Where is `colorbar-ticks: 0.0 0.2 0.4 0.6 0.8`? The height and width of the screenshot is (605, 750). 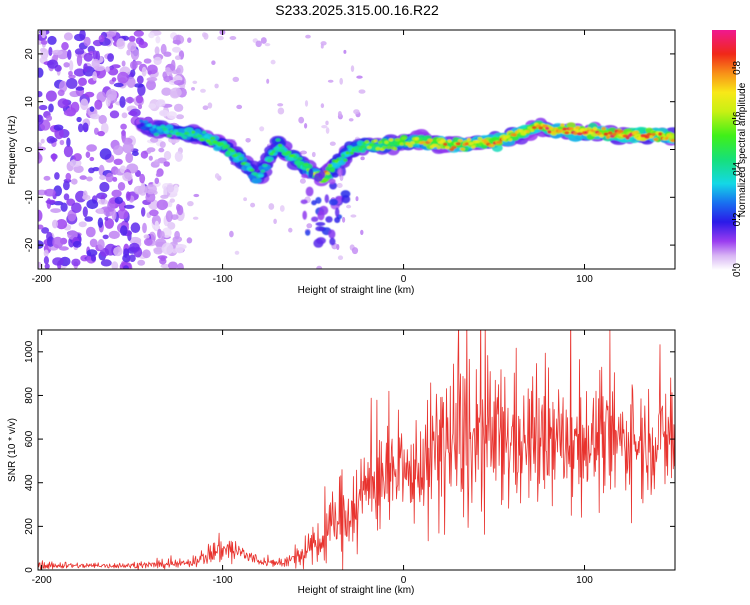 colorbar-ticks: 0.0 0.2 0.4 0.6 0.8 is located at coordinates (737, 169).